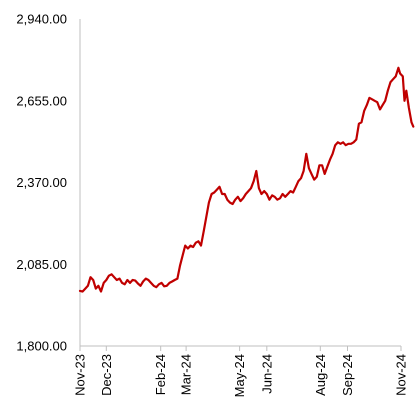  What do you see at coordinates (41, 19) in the screenshot?
I see `y-tick-label: 2,940.00` at bounding box center [41, 19].